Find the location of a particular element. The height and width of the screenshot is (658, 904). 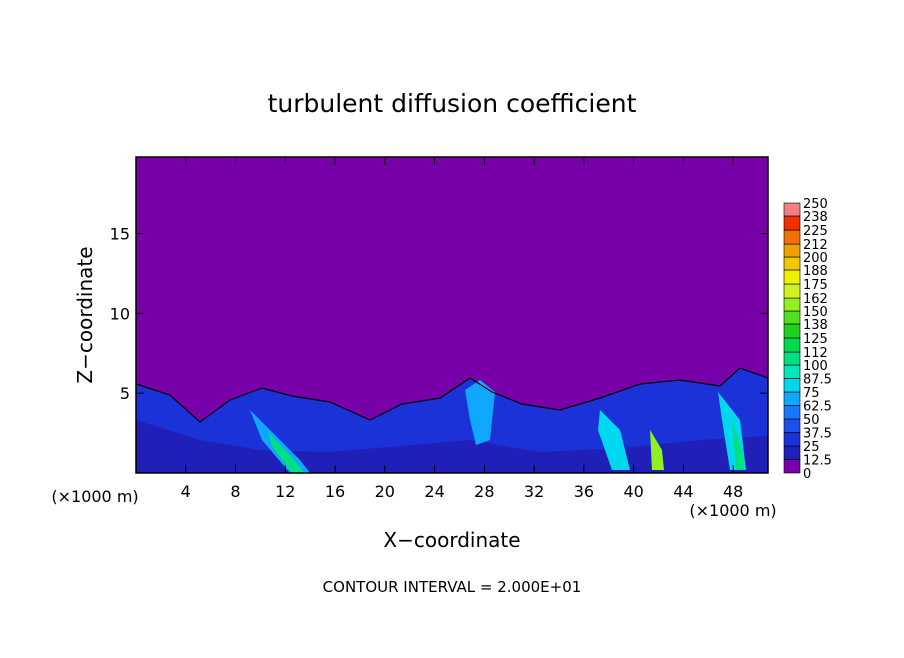

chart-title: turbulent diffusion coefficient is located at coordinates (452, 103).